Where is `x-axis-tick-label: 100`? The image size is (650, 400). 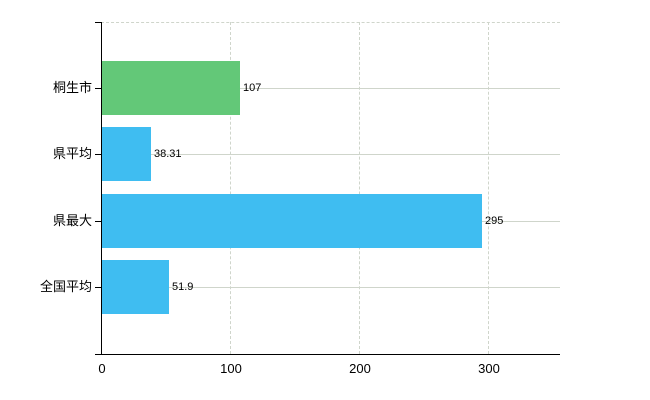
x-axis-tick-label: 100 is located at coordinates (231, 368).